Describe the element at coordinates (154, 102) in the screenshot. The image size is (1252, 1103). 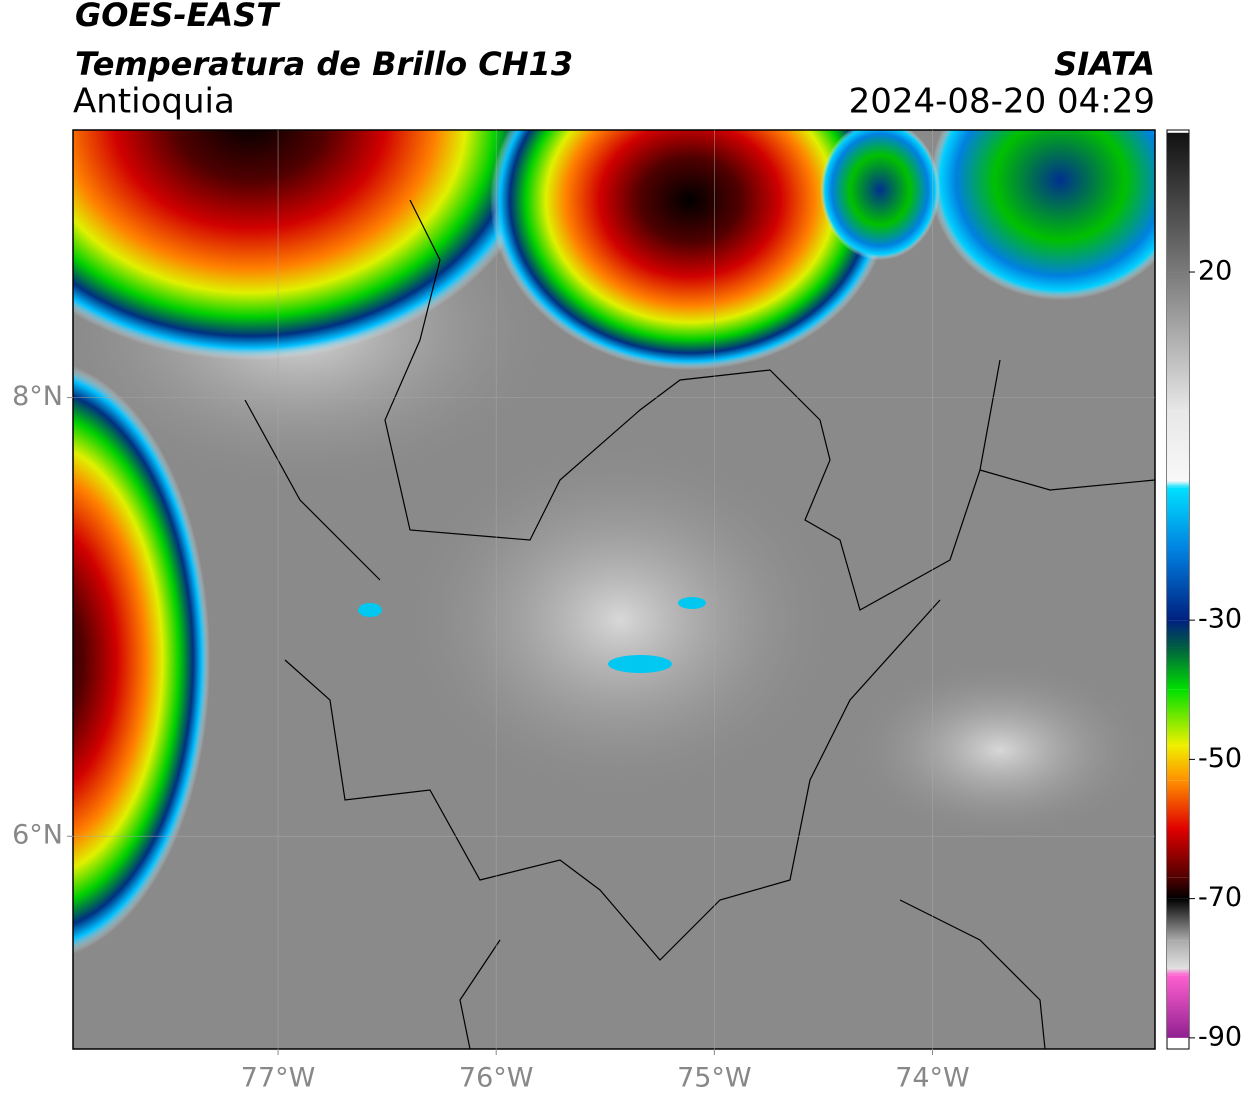
I see `region: Antioquia` at that location.